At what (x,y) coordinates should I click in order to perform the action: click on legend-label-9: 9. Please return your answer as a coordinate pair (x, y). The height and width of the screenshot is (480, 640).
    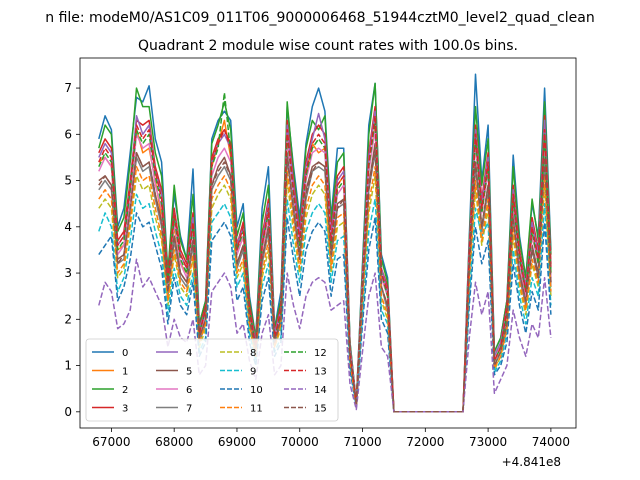
    Looking at the image, I should click on (253, 372).